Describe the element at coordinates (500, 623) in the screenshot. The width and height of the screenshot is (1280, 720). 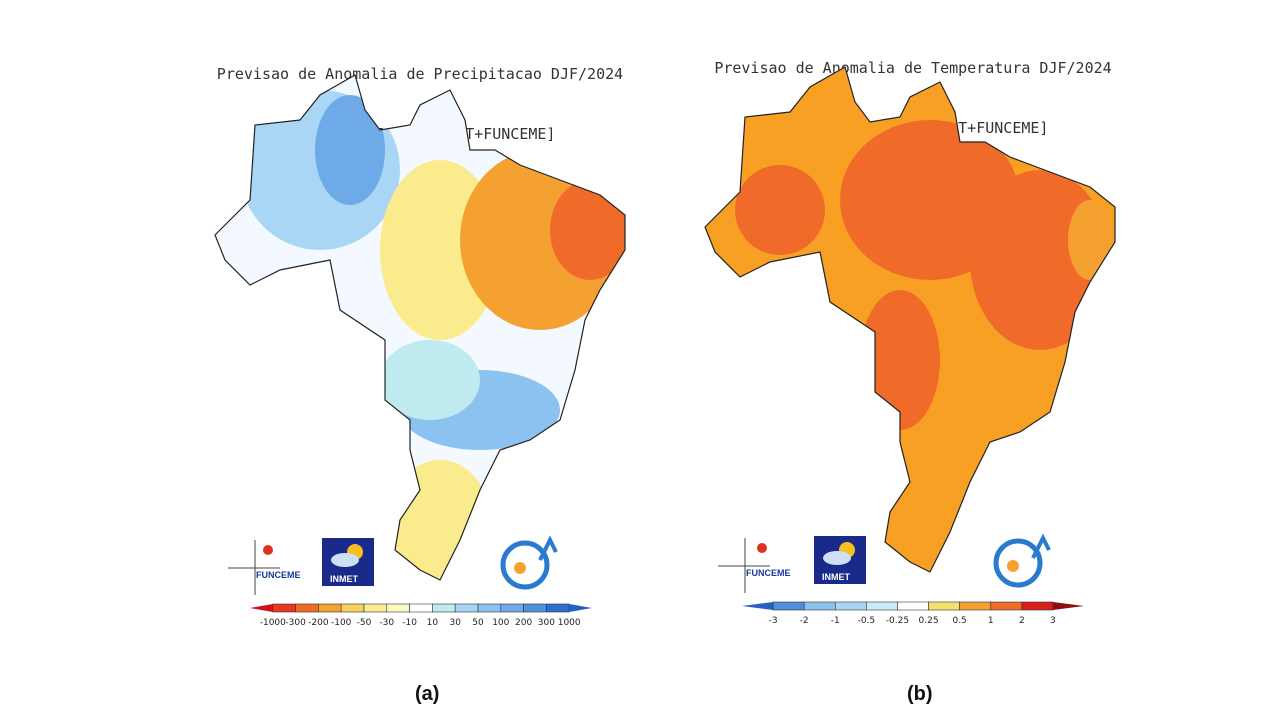
I see `colorbar-tick-label: 100` at that location.